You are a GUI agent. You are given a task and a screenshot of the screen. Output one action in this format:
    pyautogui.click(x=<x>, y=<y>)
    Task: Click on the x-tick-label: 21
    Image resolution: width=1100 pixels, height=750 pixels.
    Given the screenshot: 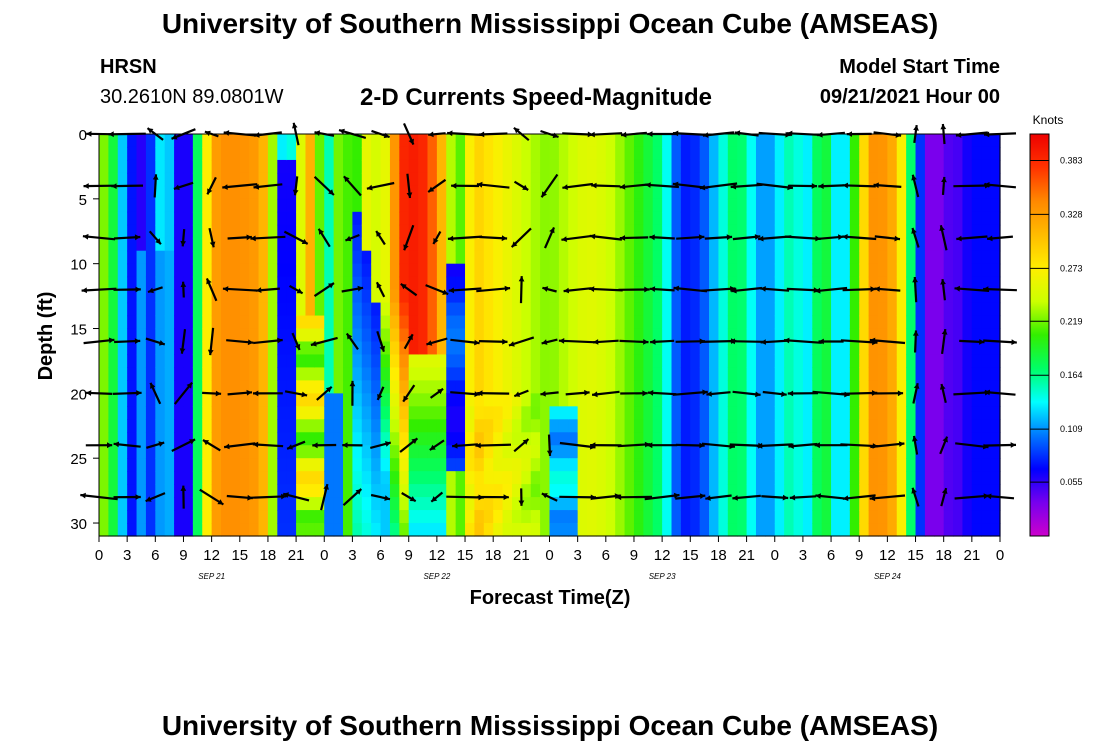 What is the action you would take?
    pyautogui.click(x=972, y=555)
    